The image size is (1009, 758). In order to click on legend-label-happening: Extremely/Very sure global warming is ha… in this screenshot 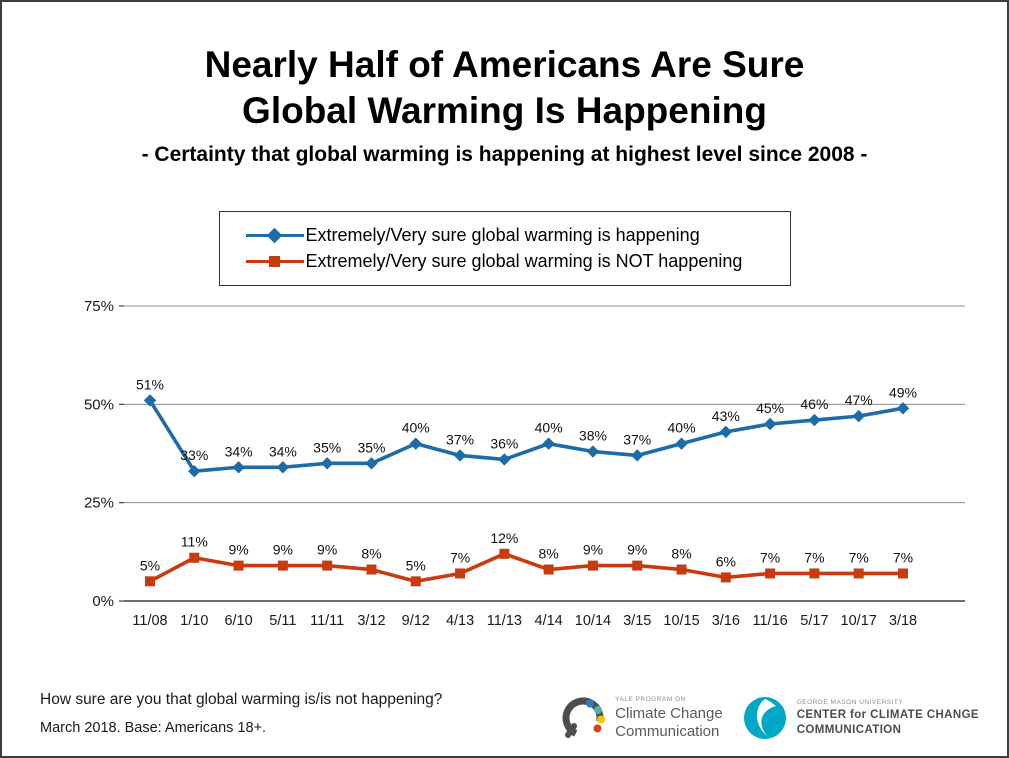, I will do `click(502, 234)`.